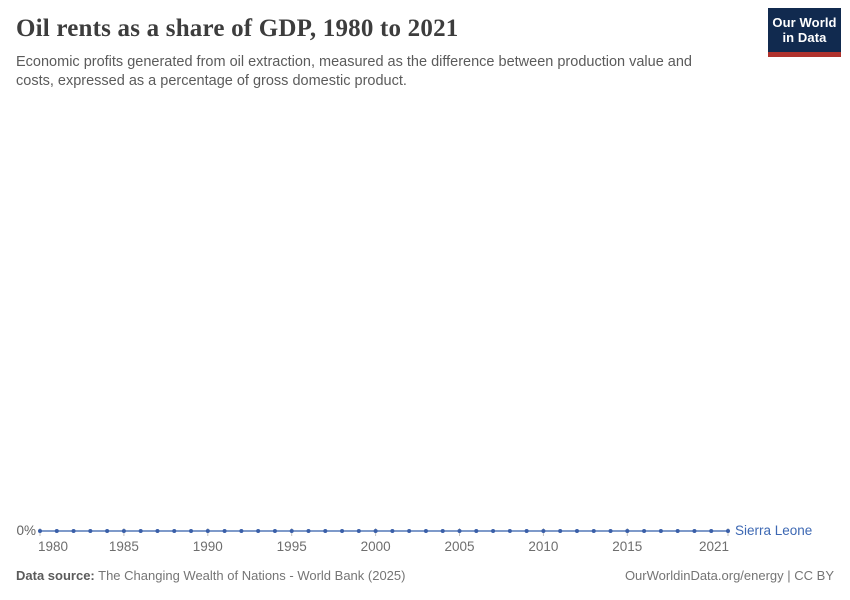  Describe the element at coordinates (55, 575) in the screenshot. I see `data-source-label: Data source:` at that location.